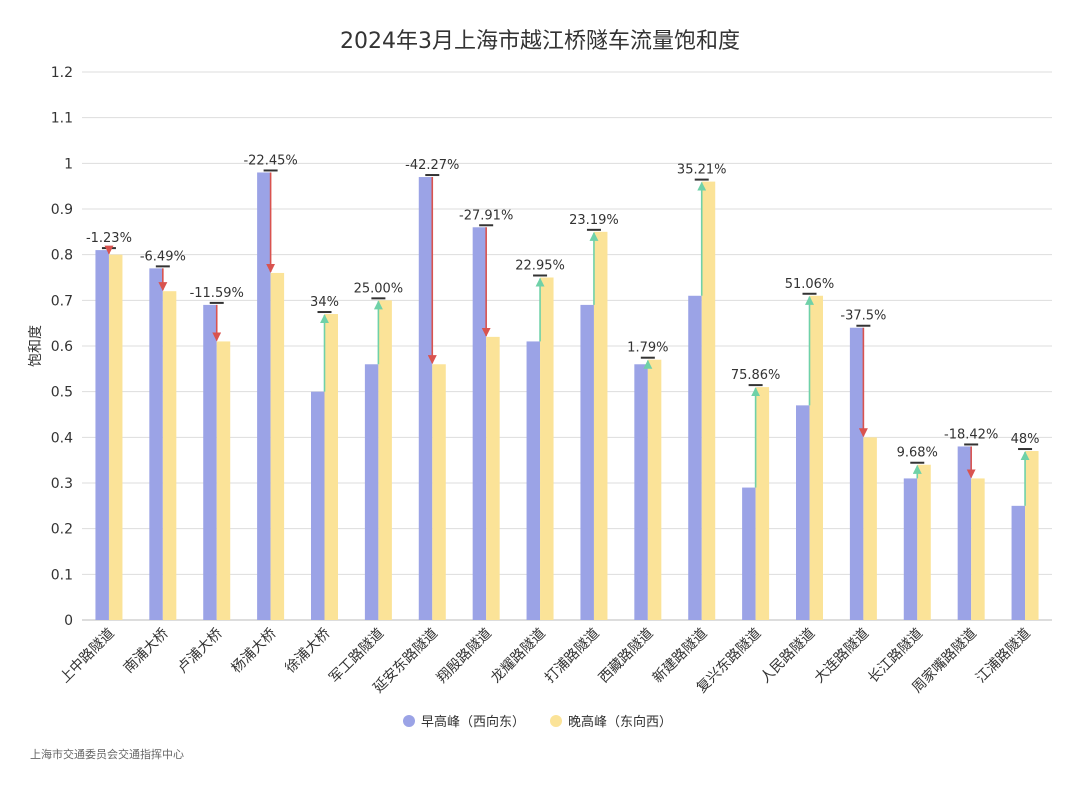  What do you see at coordinates (432, 165) in the screenshot?
I see `change-label: -42.27%` at bounding box center [432, 165].